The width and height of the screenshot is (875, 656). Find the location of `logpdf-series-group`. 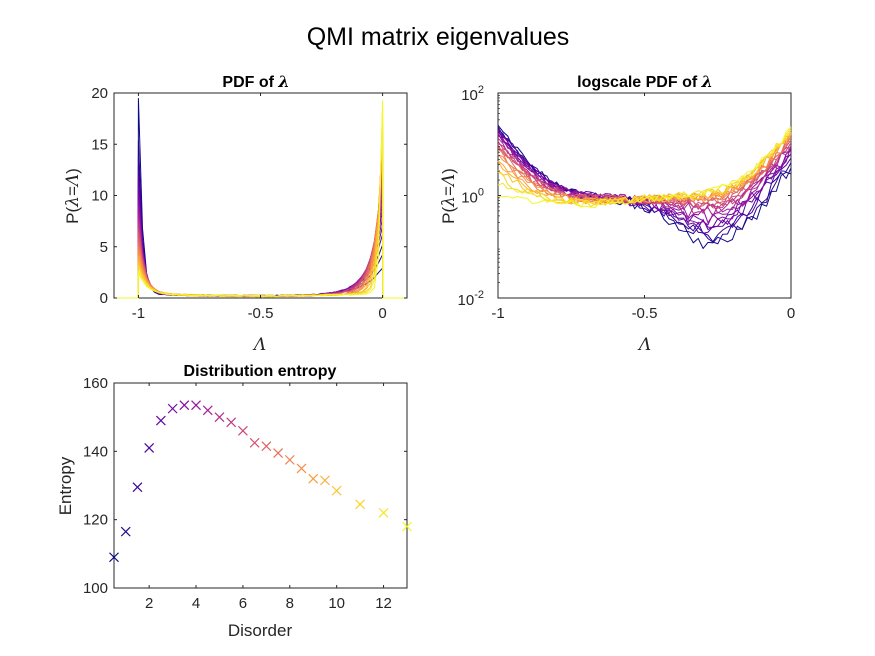

logpdf-series-group is located at coordinates (644, 187).